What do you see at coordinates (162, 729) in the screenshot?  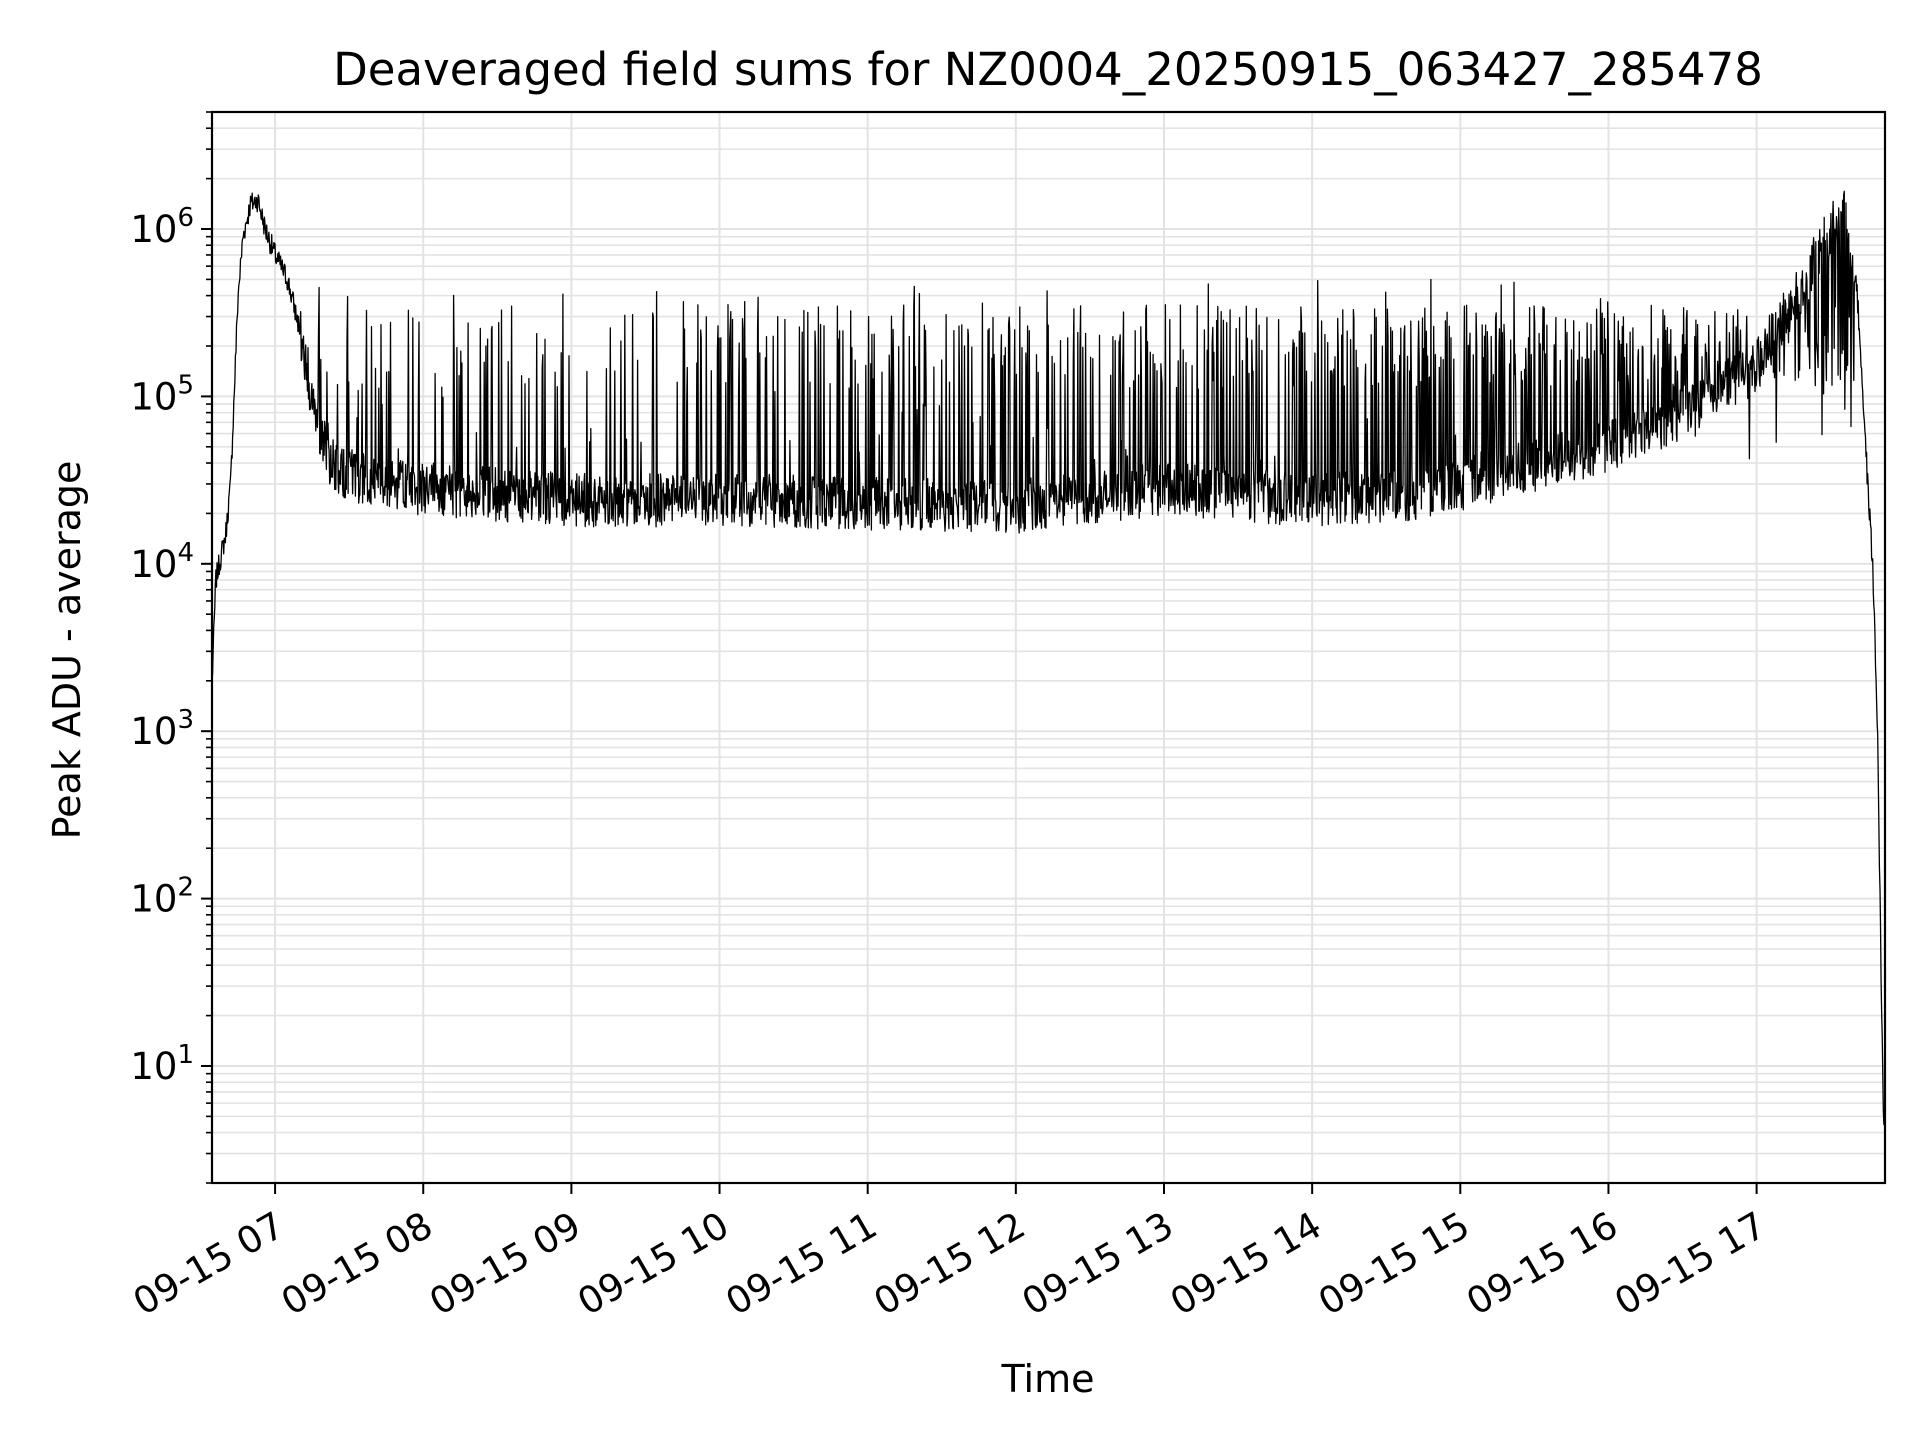 I see `y-tick-label: 103` at bounding box center [162, 729].